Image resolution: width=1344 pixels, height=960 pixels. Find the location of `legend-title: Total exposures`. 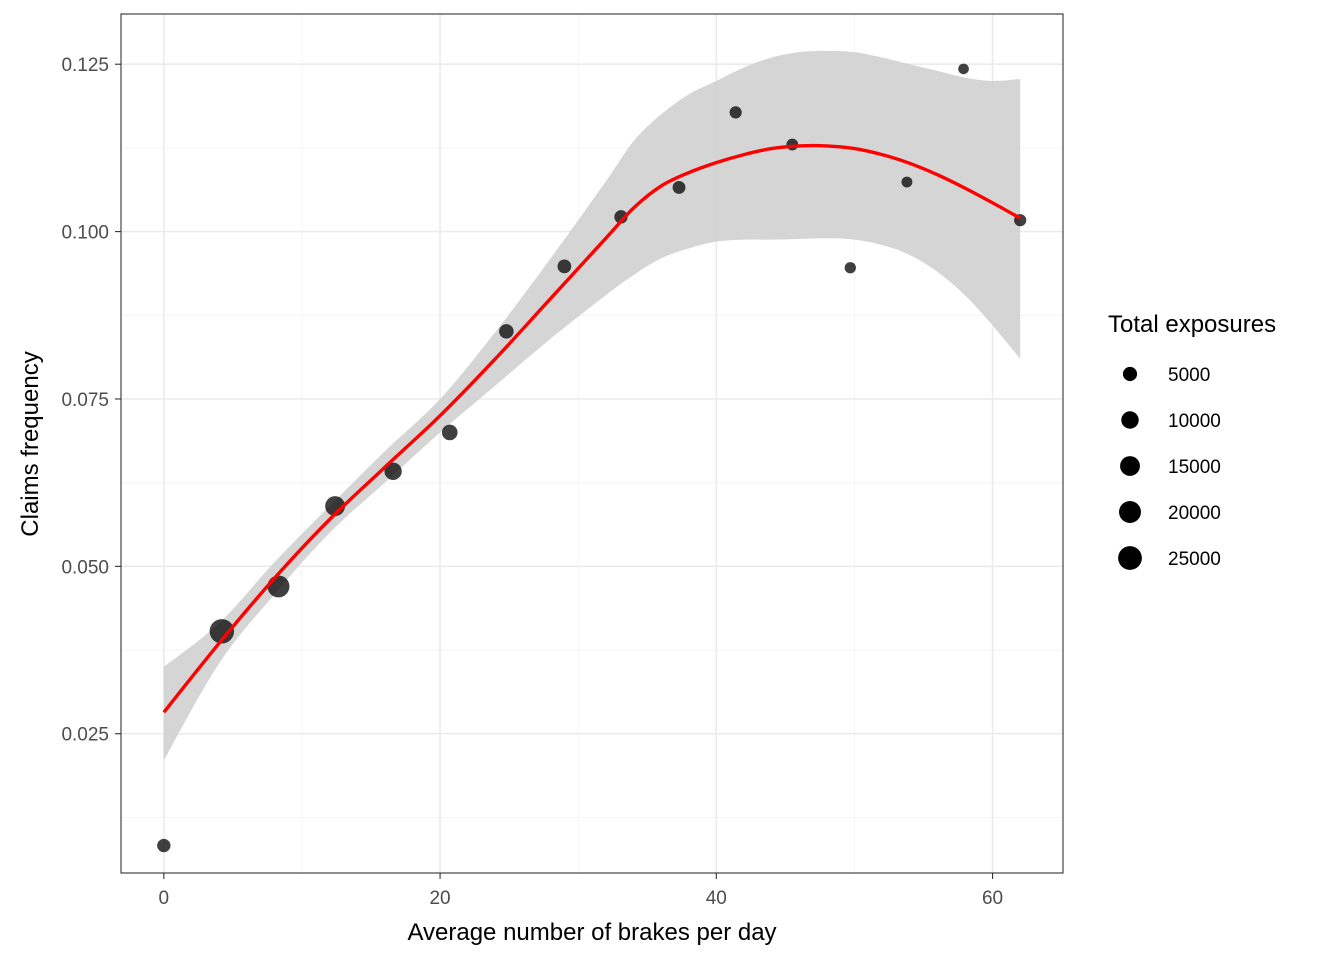

legend-title: Total exposures is located at coordinates (1192, 324).